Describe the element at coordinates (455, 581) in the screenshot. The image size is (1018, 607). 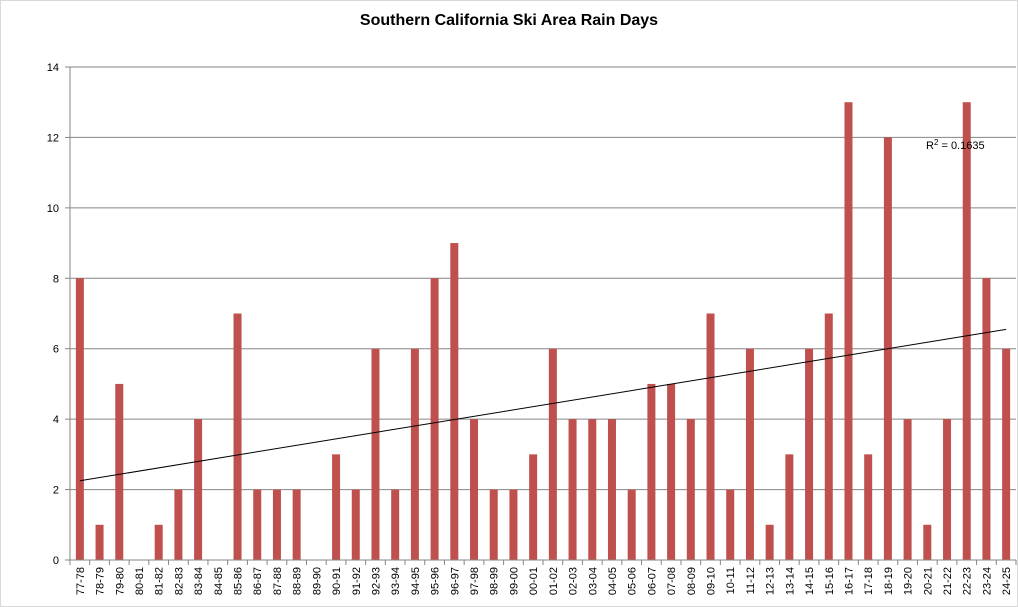
I see `x-tick-label: 96-97` at that location.